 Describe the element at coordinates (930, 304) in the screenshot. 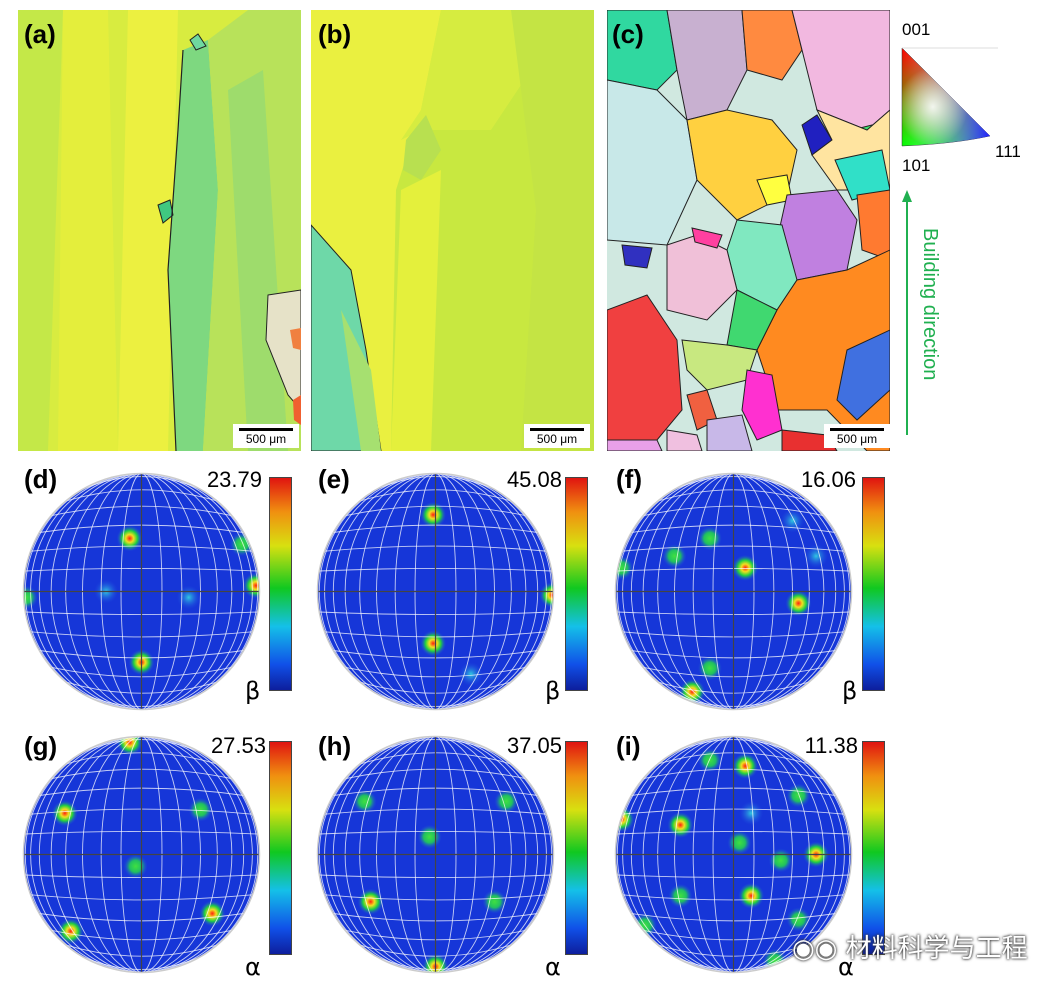

I see `building-direction-text: Building direction` at that location.